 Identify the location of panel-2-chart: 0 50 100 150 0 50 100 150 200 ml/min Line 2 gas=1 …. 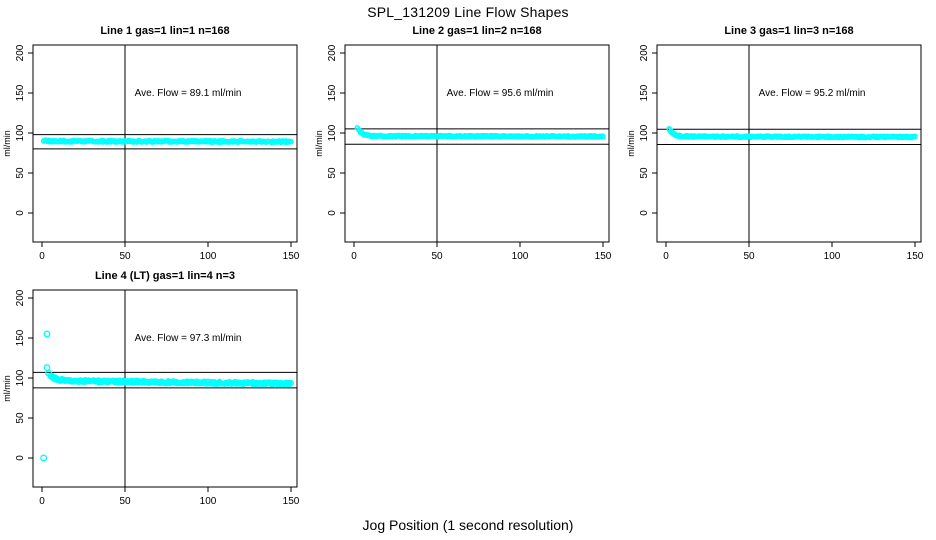
(463, 143).